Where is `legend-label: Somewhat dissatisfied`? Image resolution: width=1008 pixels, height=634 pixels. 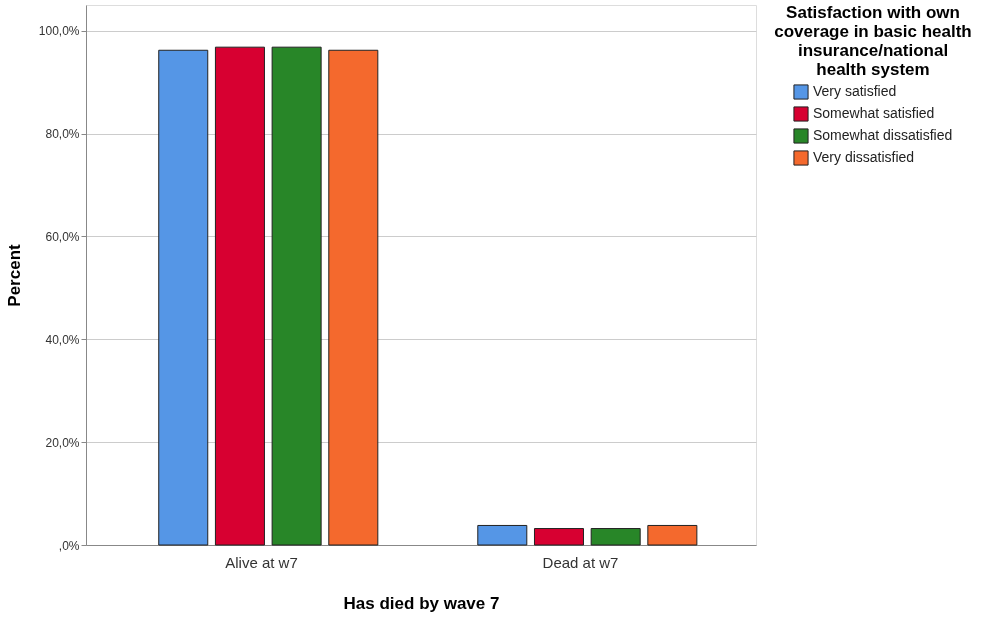 legend-label: Somewhat dissatisfied is located at coordinates (883, 135).